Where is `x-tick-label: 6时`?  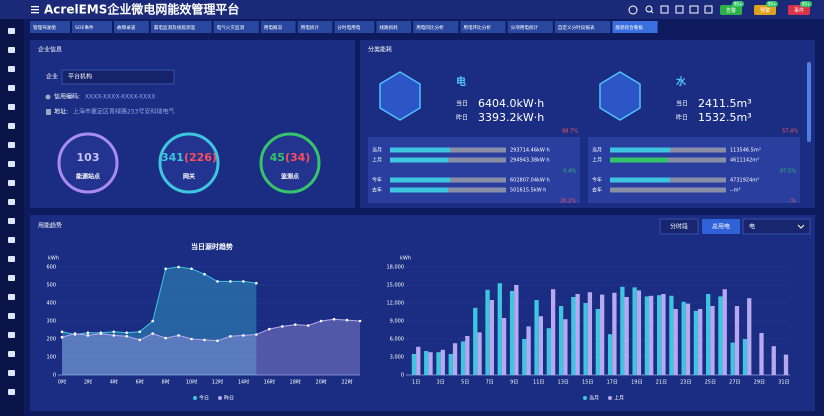 x-tick-label: 6时 is located at coordinates (140, 382).